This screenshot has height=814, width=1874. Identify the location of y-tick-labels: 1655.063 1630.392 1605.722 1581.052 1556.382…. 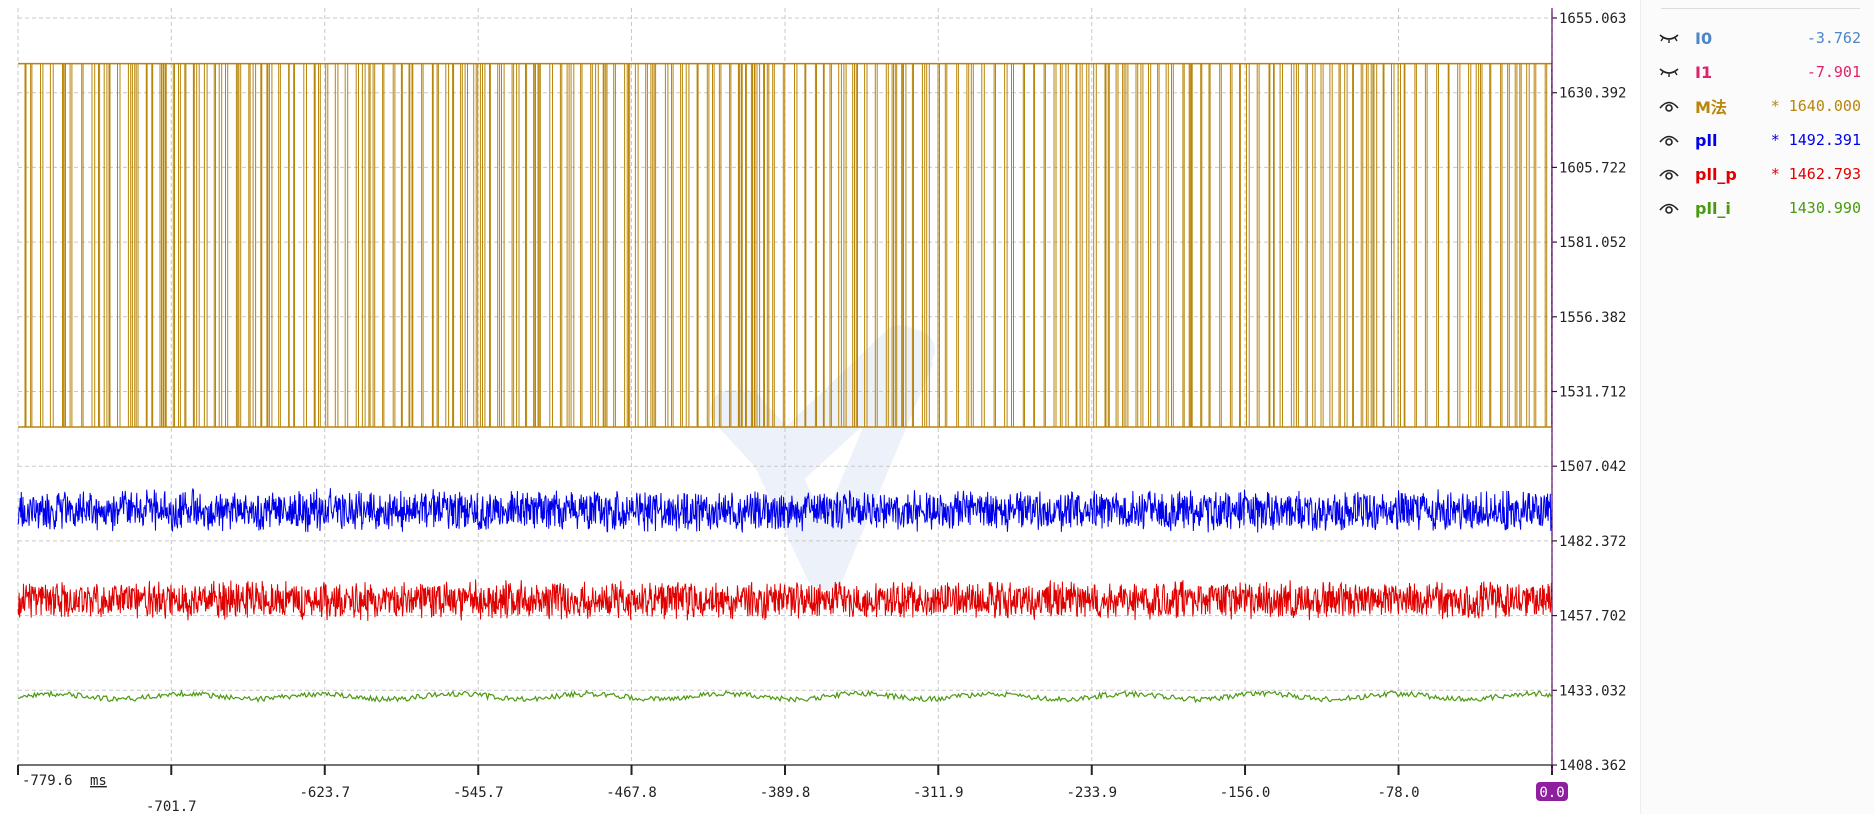
(1592, 392).